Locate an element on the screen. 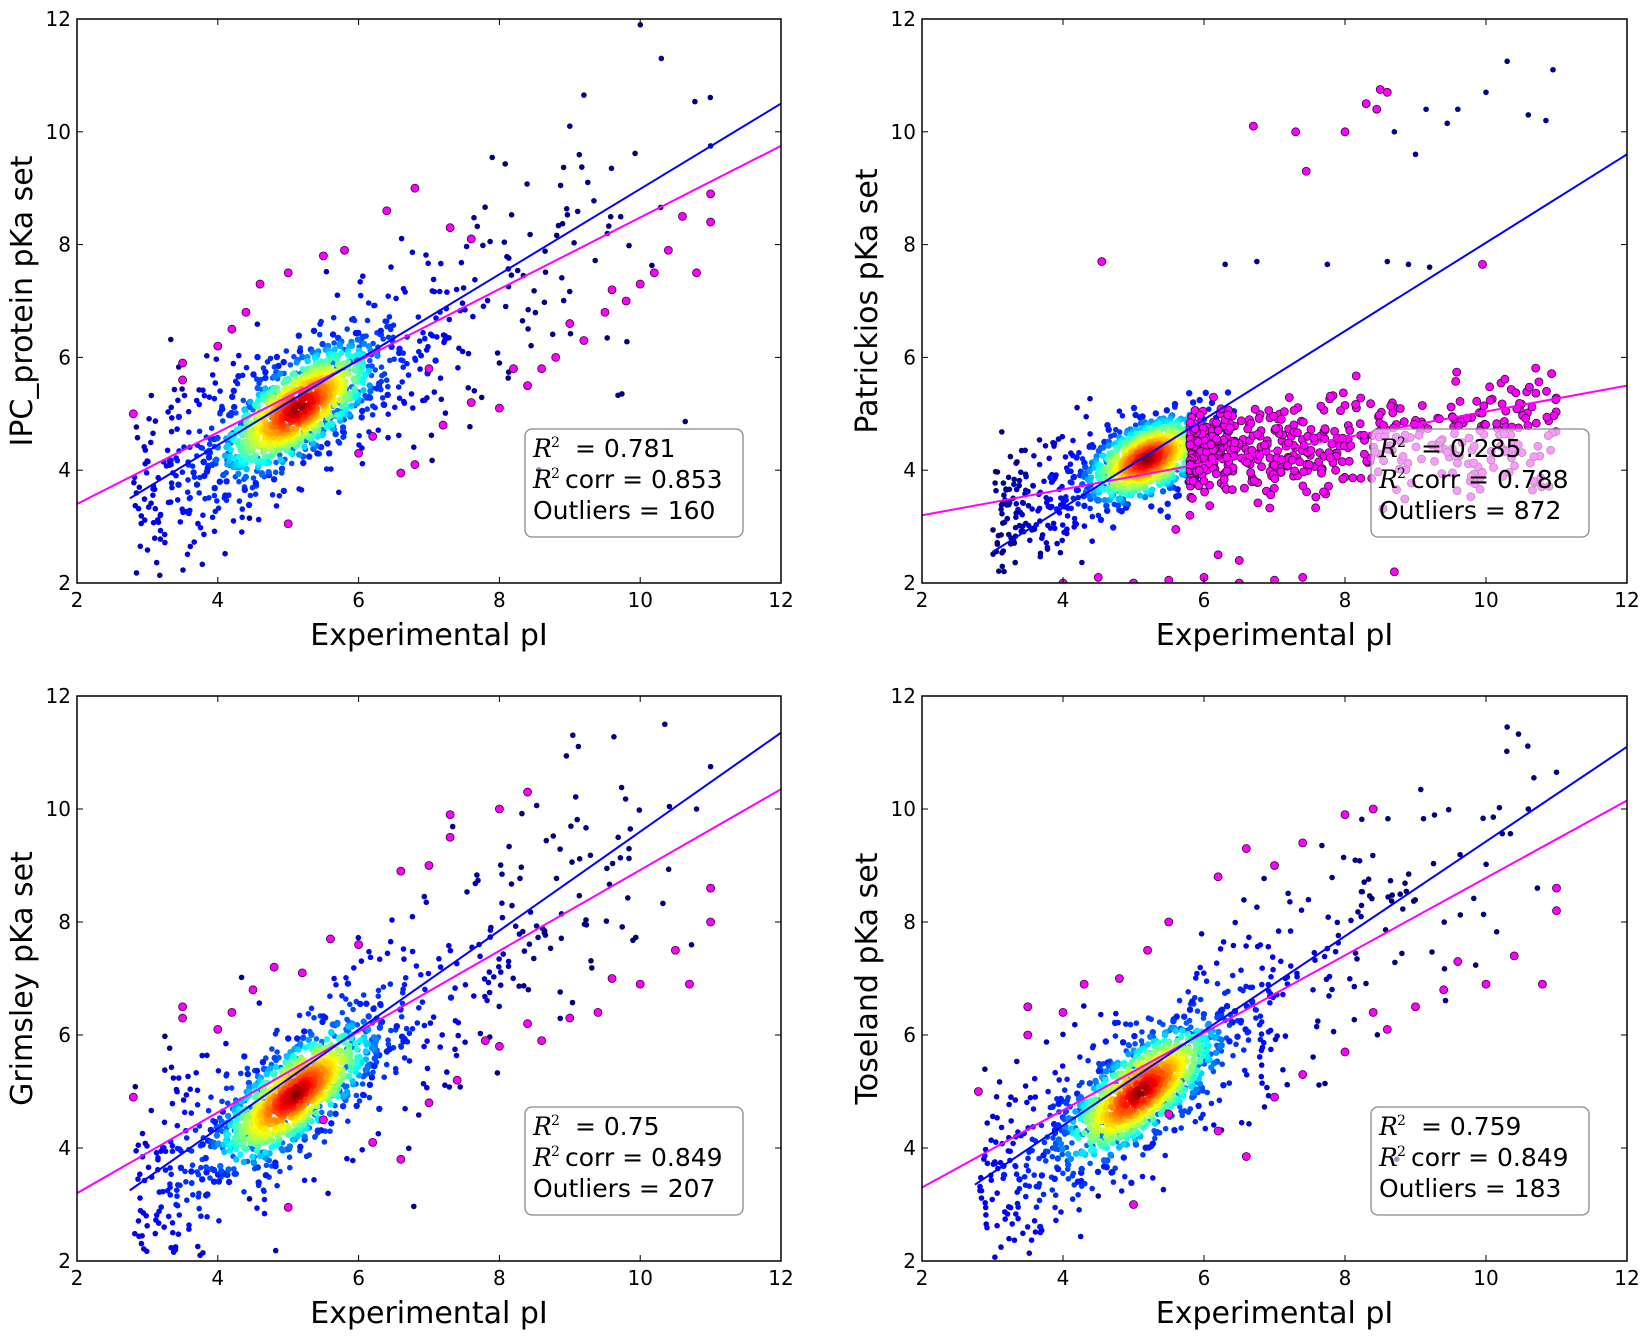 Image resolution: width=1648 pixels, height=1338 pixels. y-tick-label: 2 is located at coordinates (909, 583).